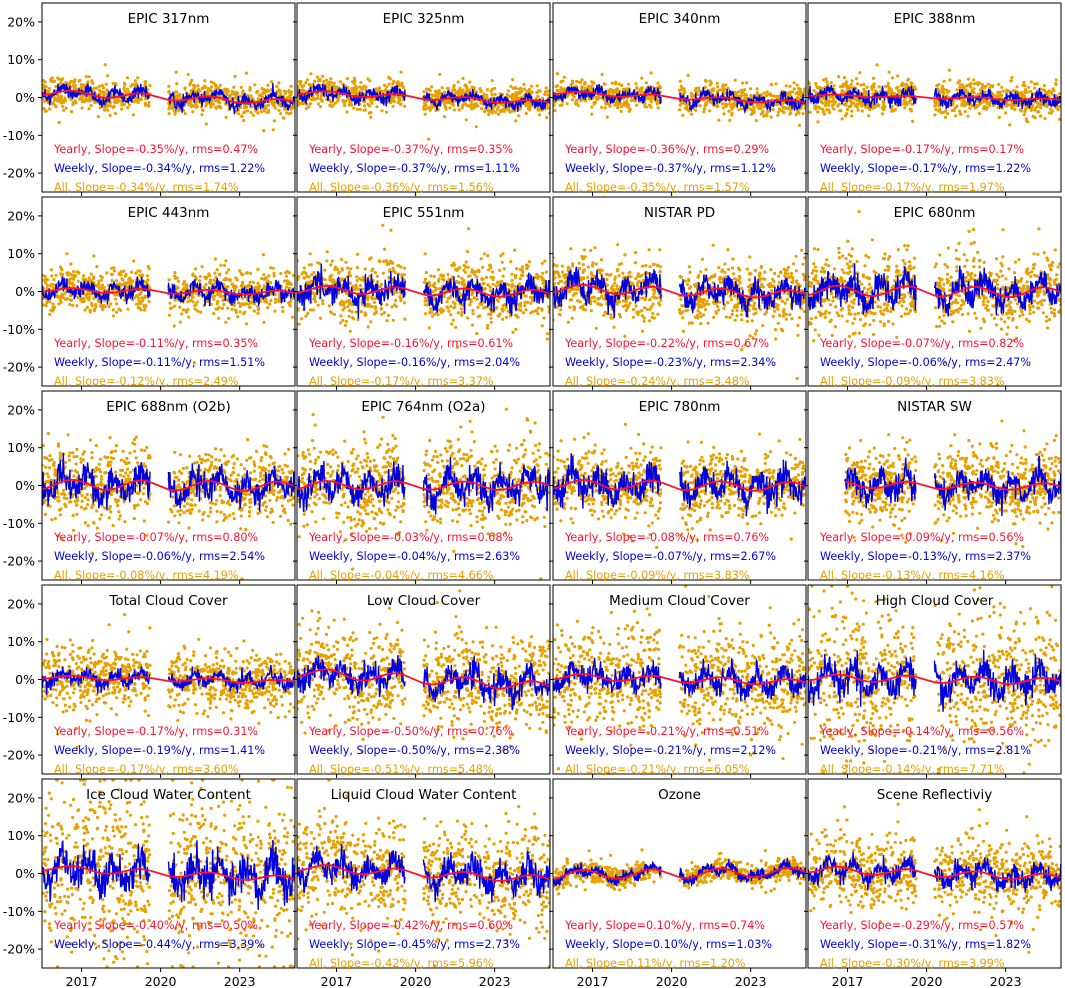 The height and width of the screenshot is (988, 1065). I want to click on yearly-series-line, so click(351, 94).